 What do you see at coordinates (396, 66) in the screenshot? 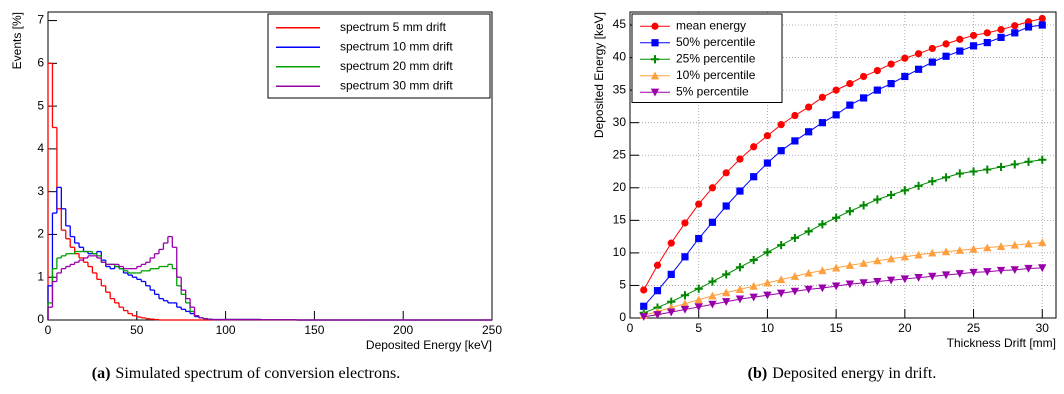
I see `legend-label: spectrum 20 mm drift` at bounding box center [396, 66].